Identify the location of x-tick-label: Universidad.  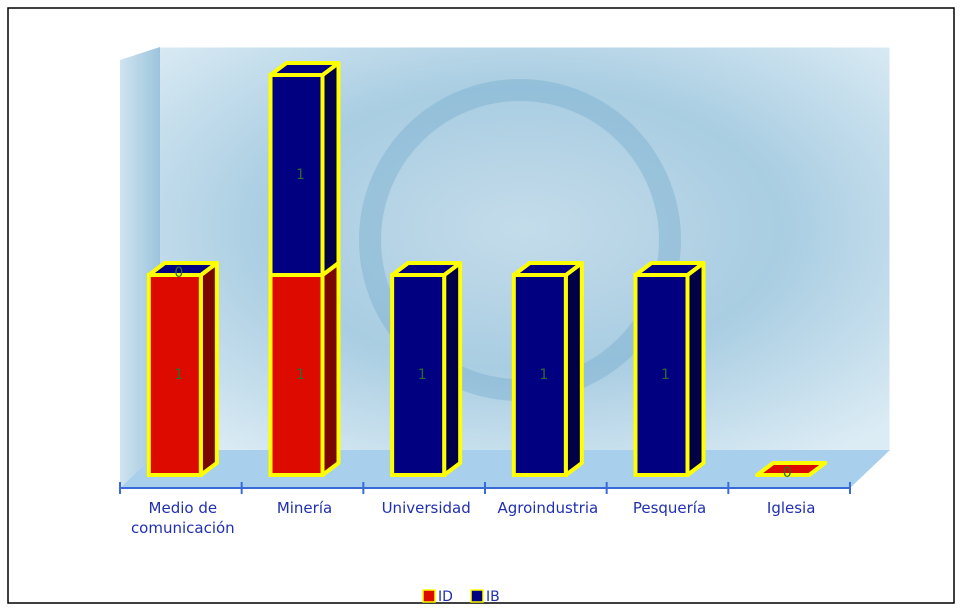
(426, 508).